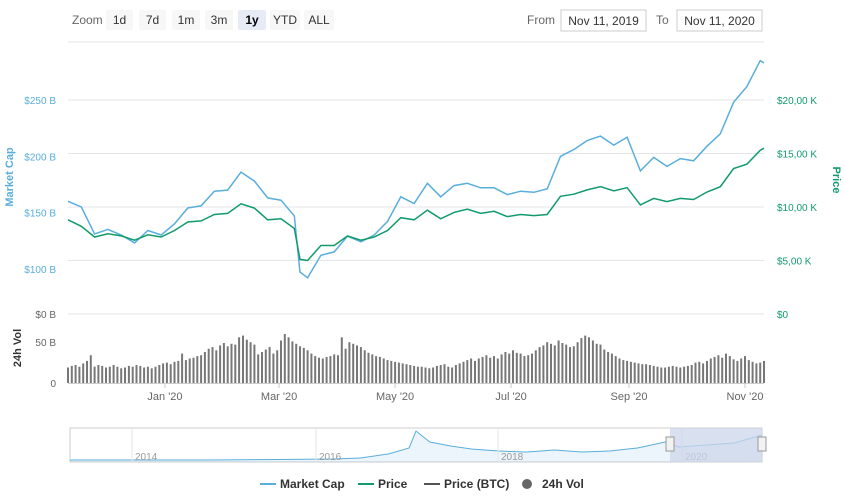 The width and height of the screenshot is (844, 499). I want to click on navigator-handle-right, so click(762, 444).